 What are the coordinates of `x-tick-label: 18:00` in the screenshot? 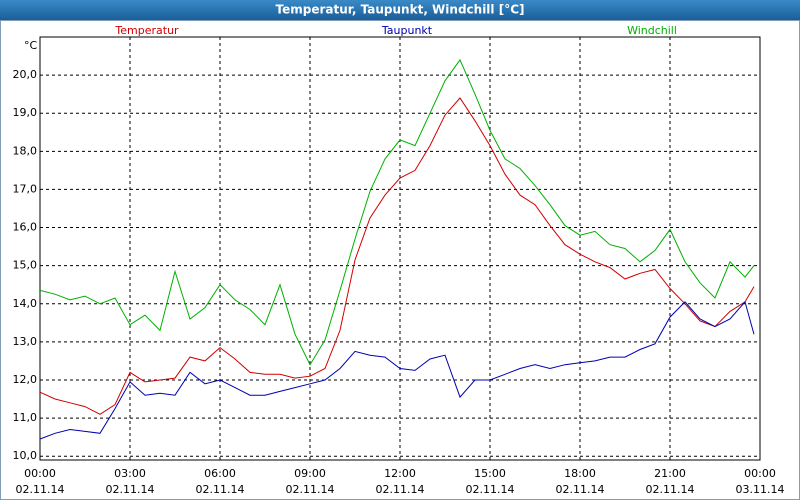 It's located at (580, 473).